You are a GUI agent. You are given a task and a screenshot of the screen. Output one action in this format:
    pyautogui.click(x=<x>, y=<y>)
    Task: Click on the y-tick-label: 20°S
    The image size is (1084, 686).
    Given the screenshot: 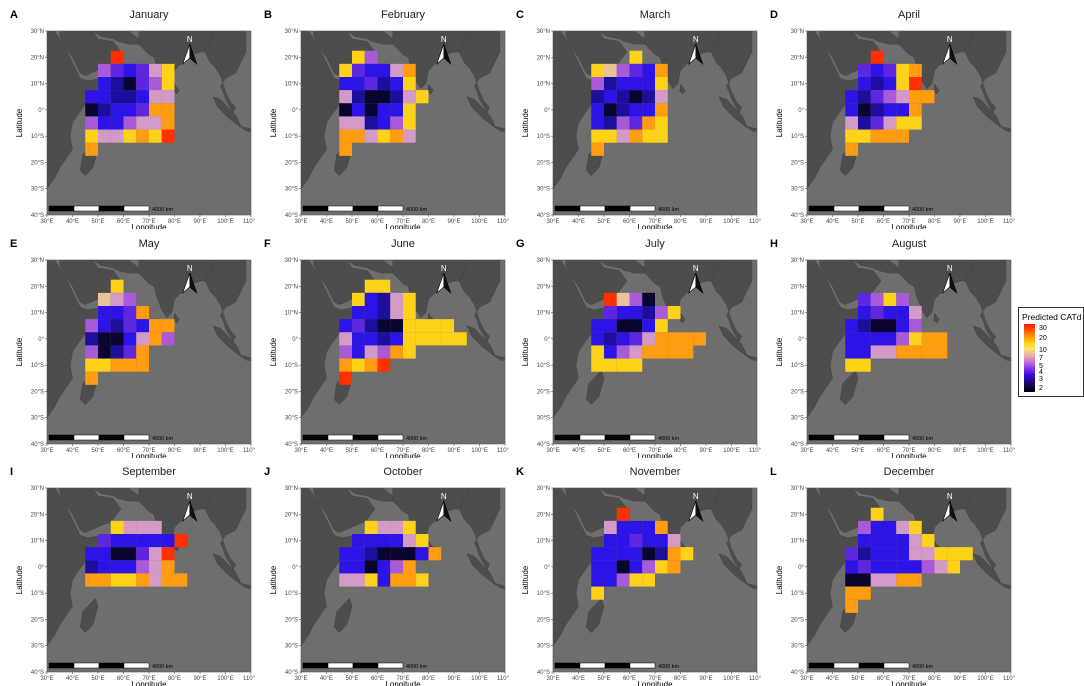 What is the action you would take?
    pyautogui.click(x=797, y=163)
    